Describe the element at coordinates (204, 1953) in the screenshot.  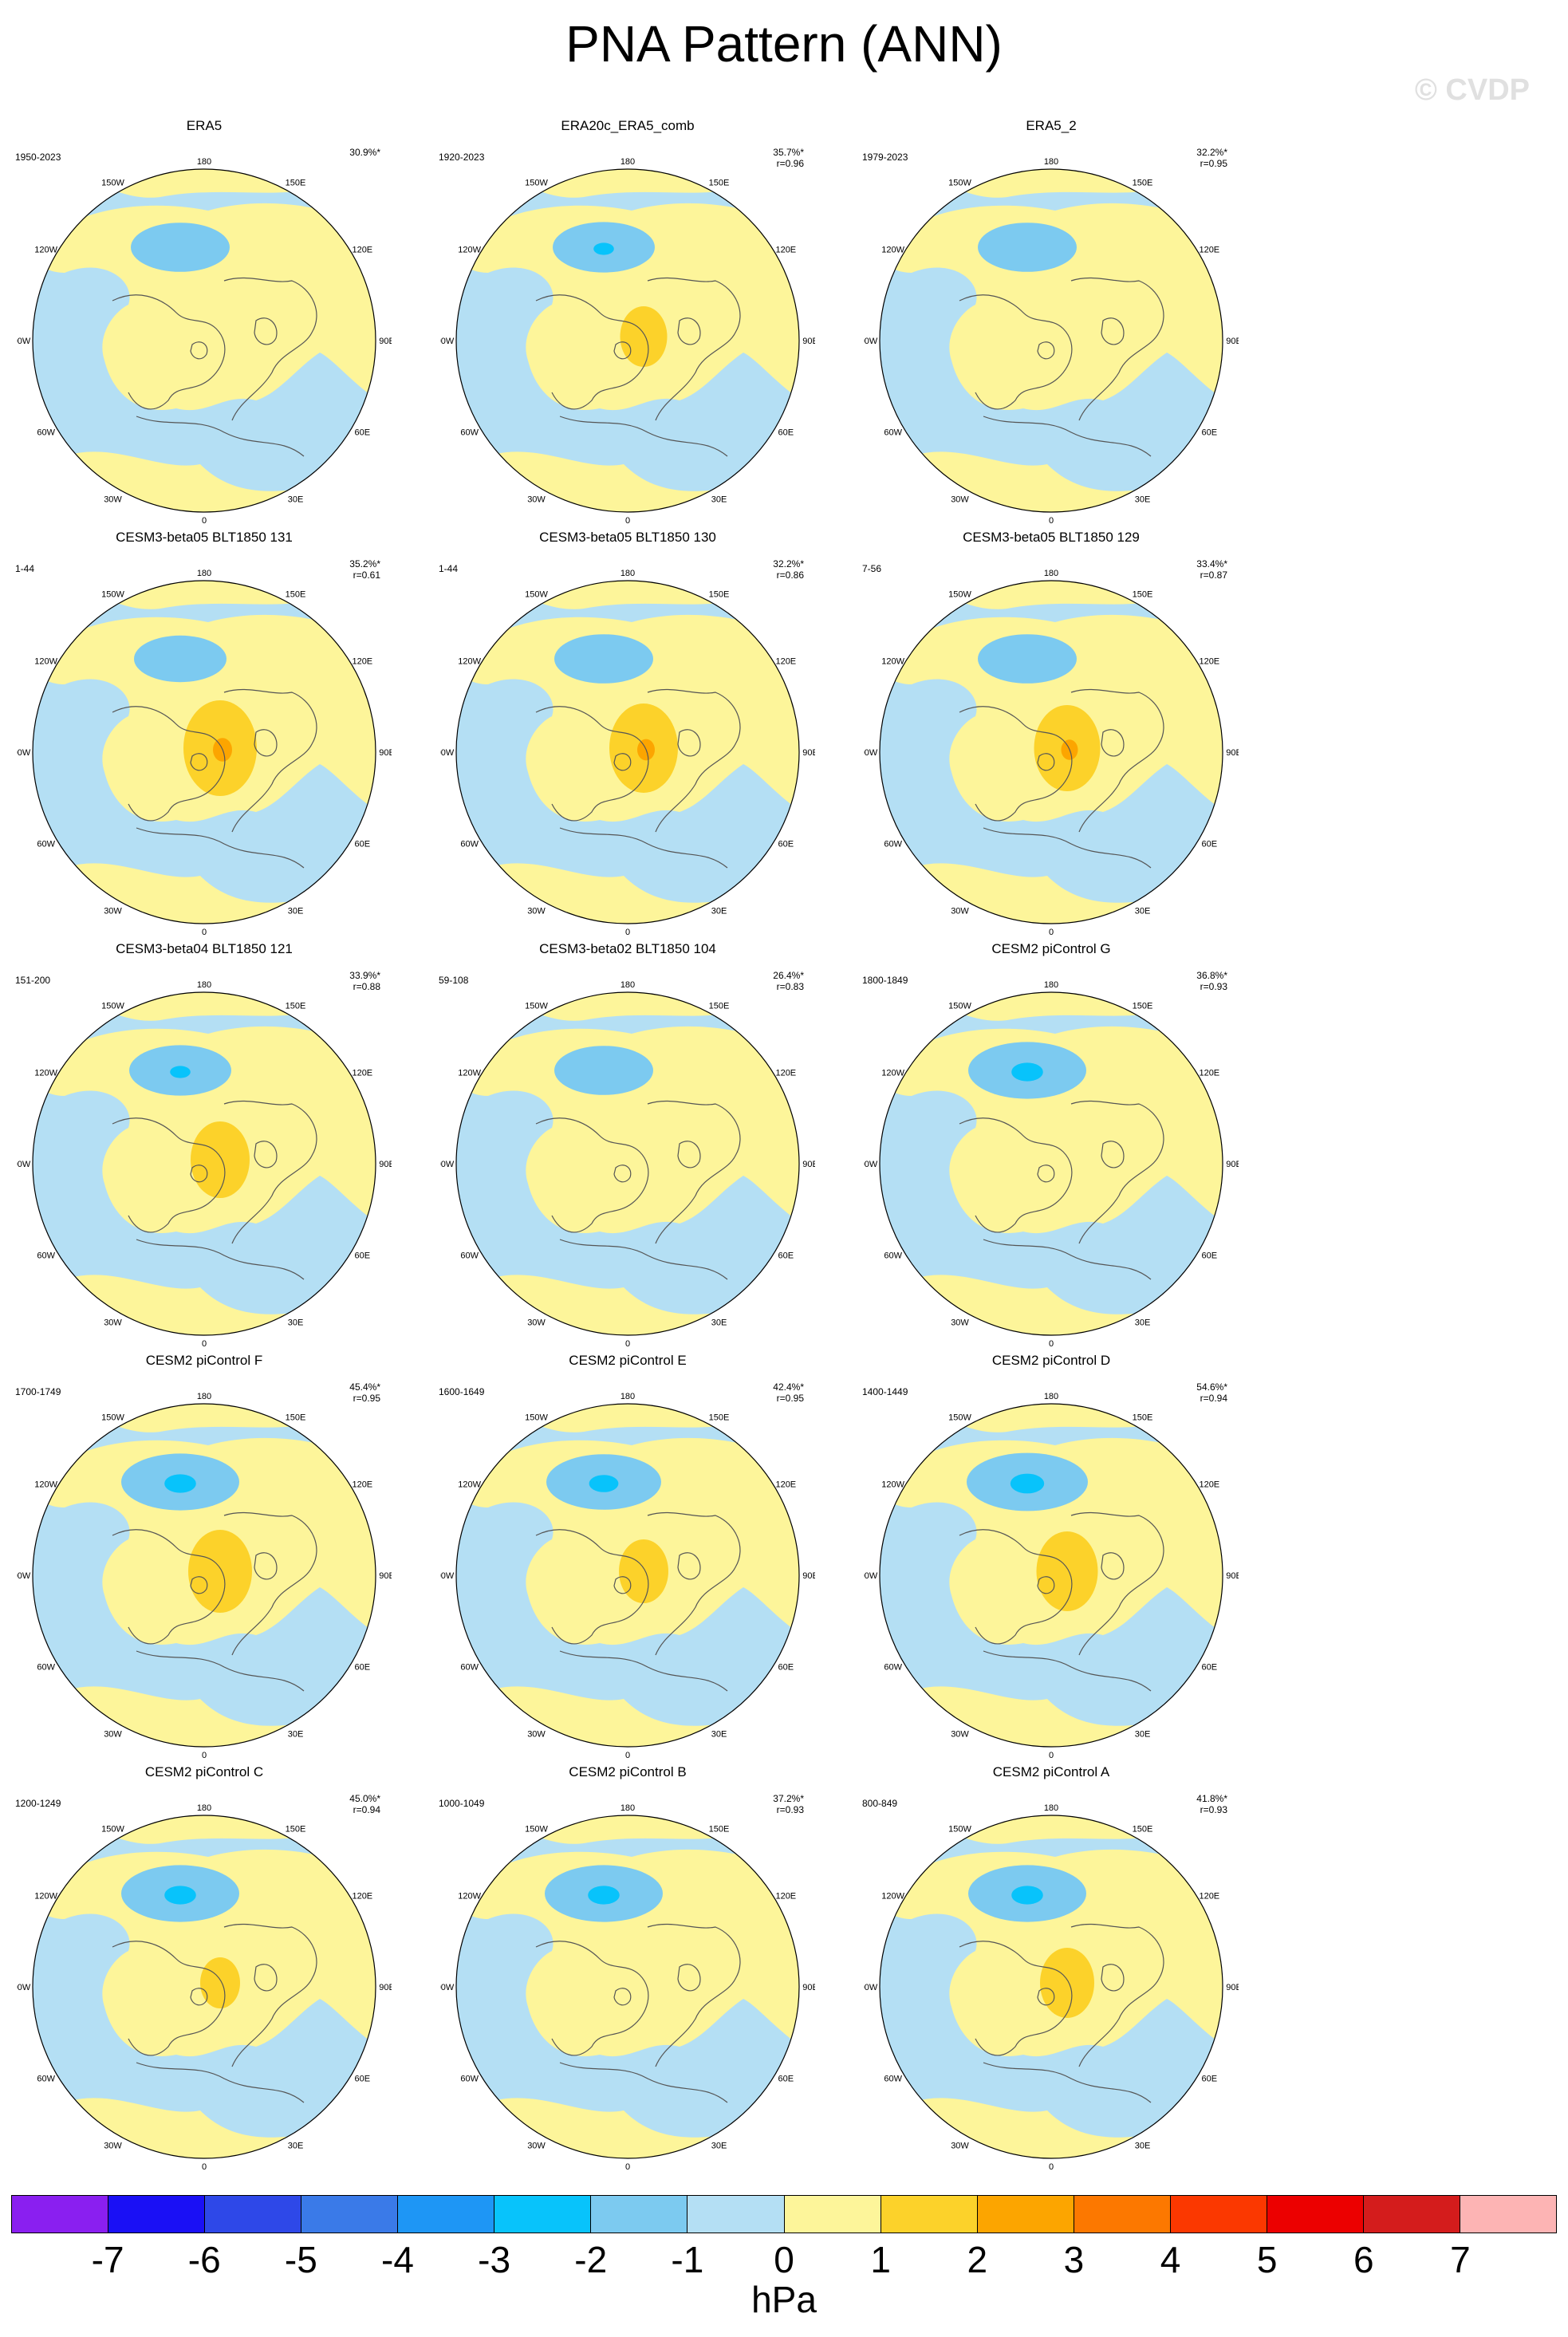
I see `positive-anomaly-region` at that location.